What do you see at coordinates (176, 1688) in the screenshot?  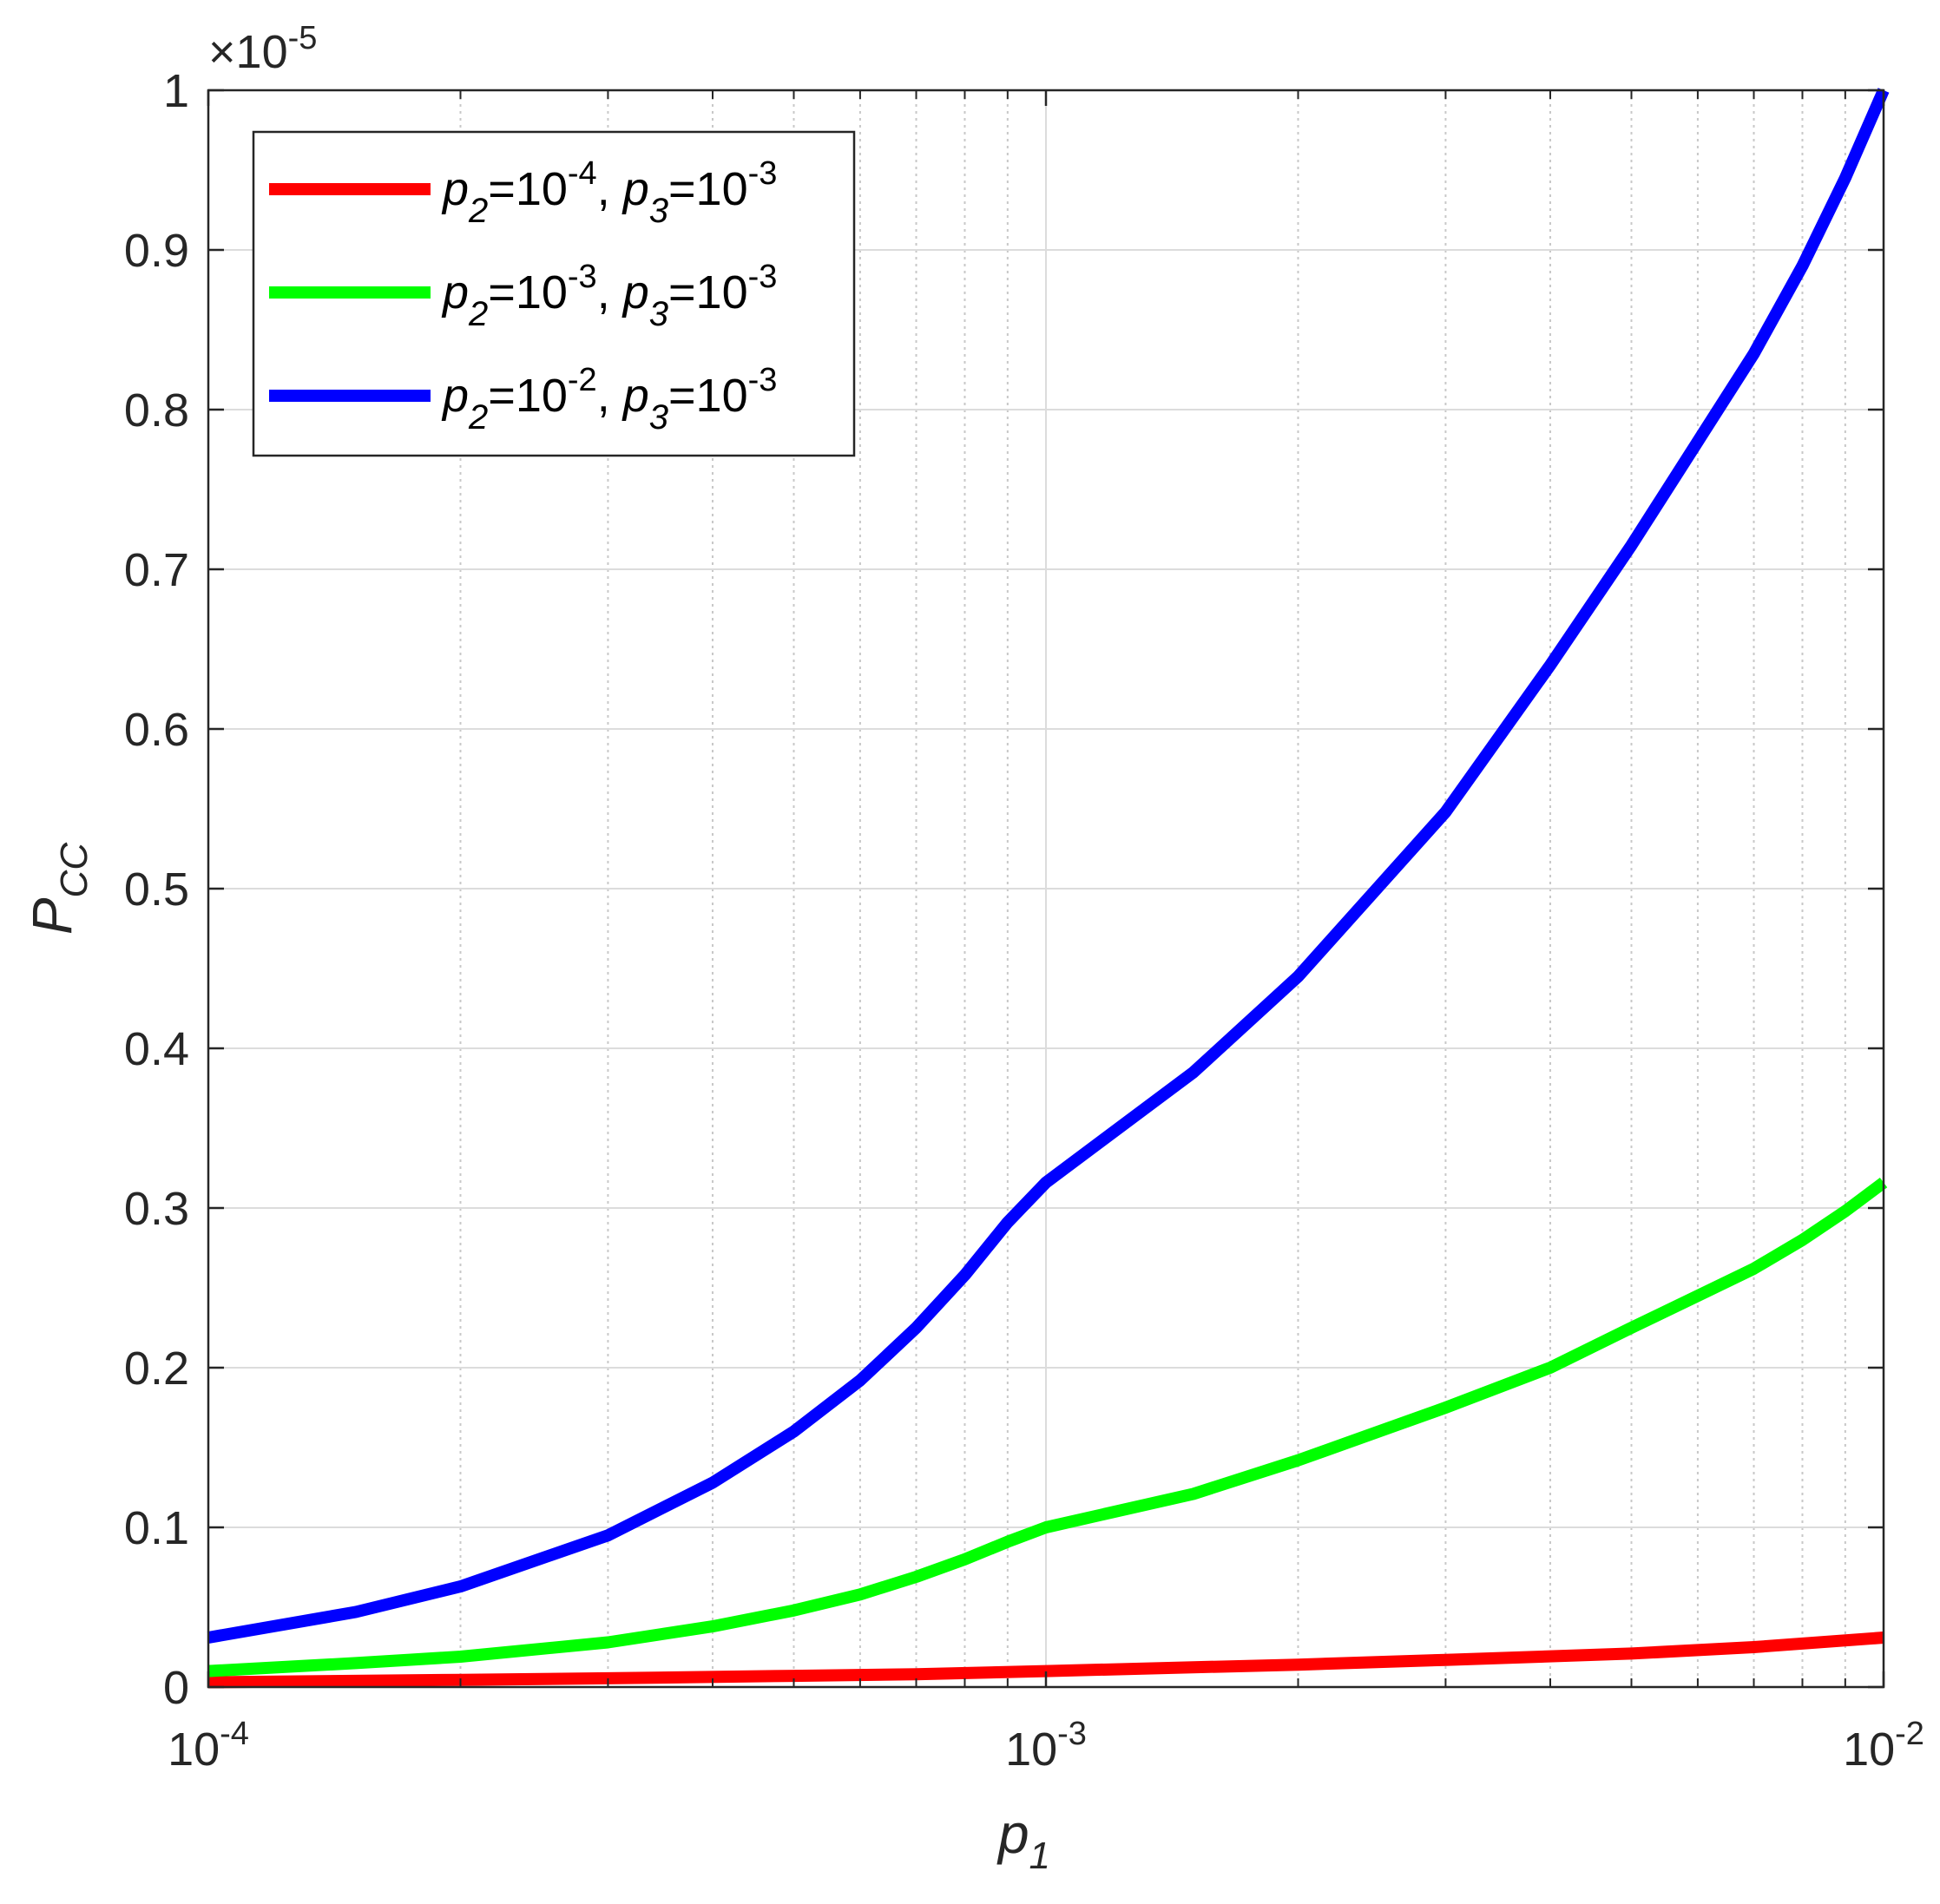 I see `y-tick-label: 0` at bounding box center [176, 1688].